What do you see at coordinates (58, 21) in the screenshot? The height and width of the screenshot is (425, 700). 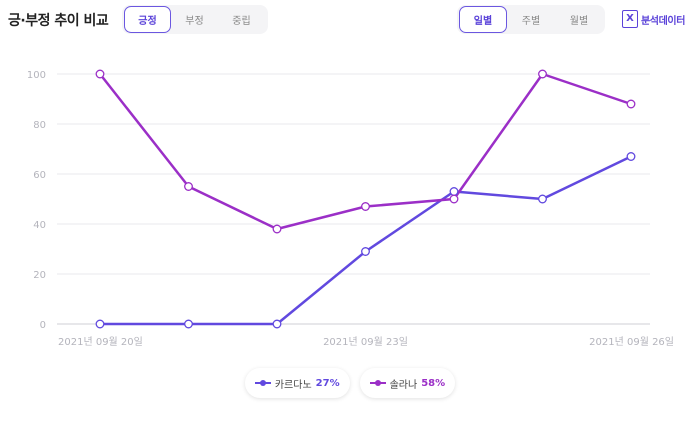 I see `chart-title: 긍·부정 추이 비교` at bounding box center [58, 21].